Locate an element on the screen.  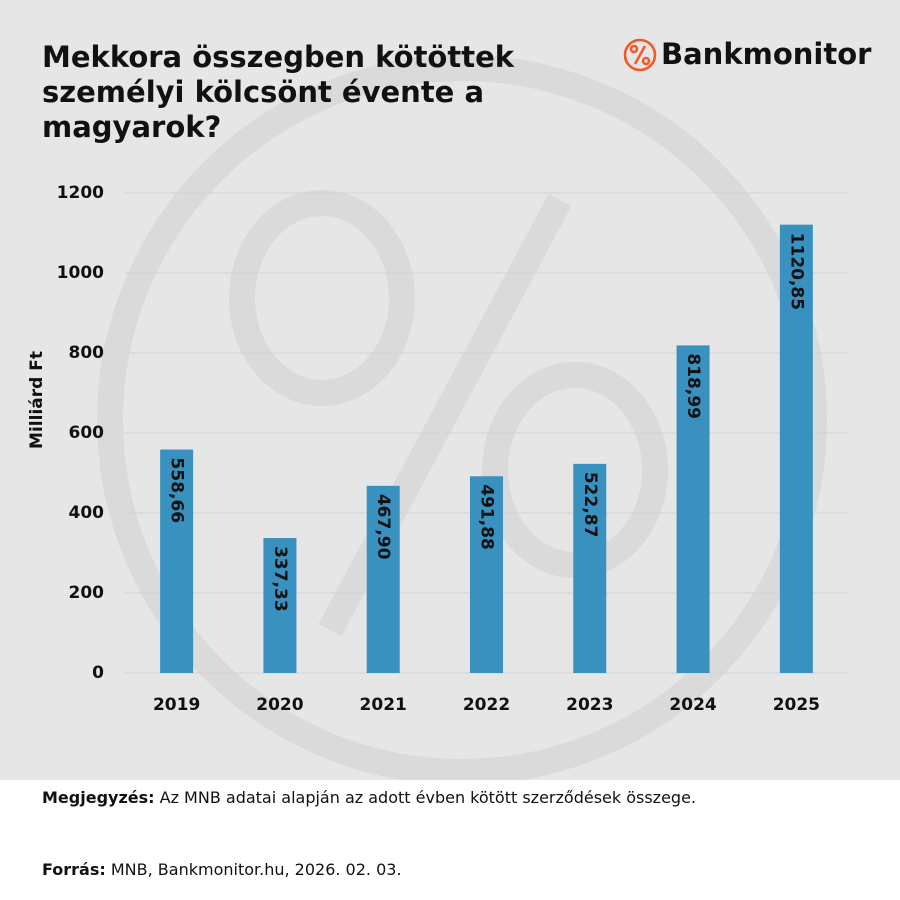
y-tick-label: 0 is located at coordinates (98, 673).